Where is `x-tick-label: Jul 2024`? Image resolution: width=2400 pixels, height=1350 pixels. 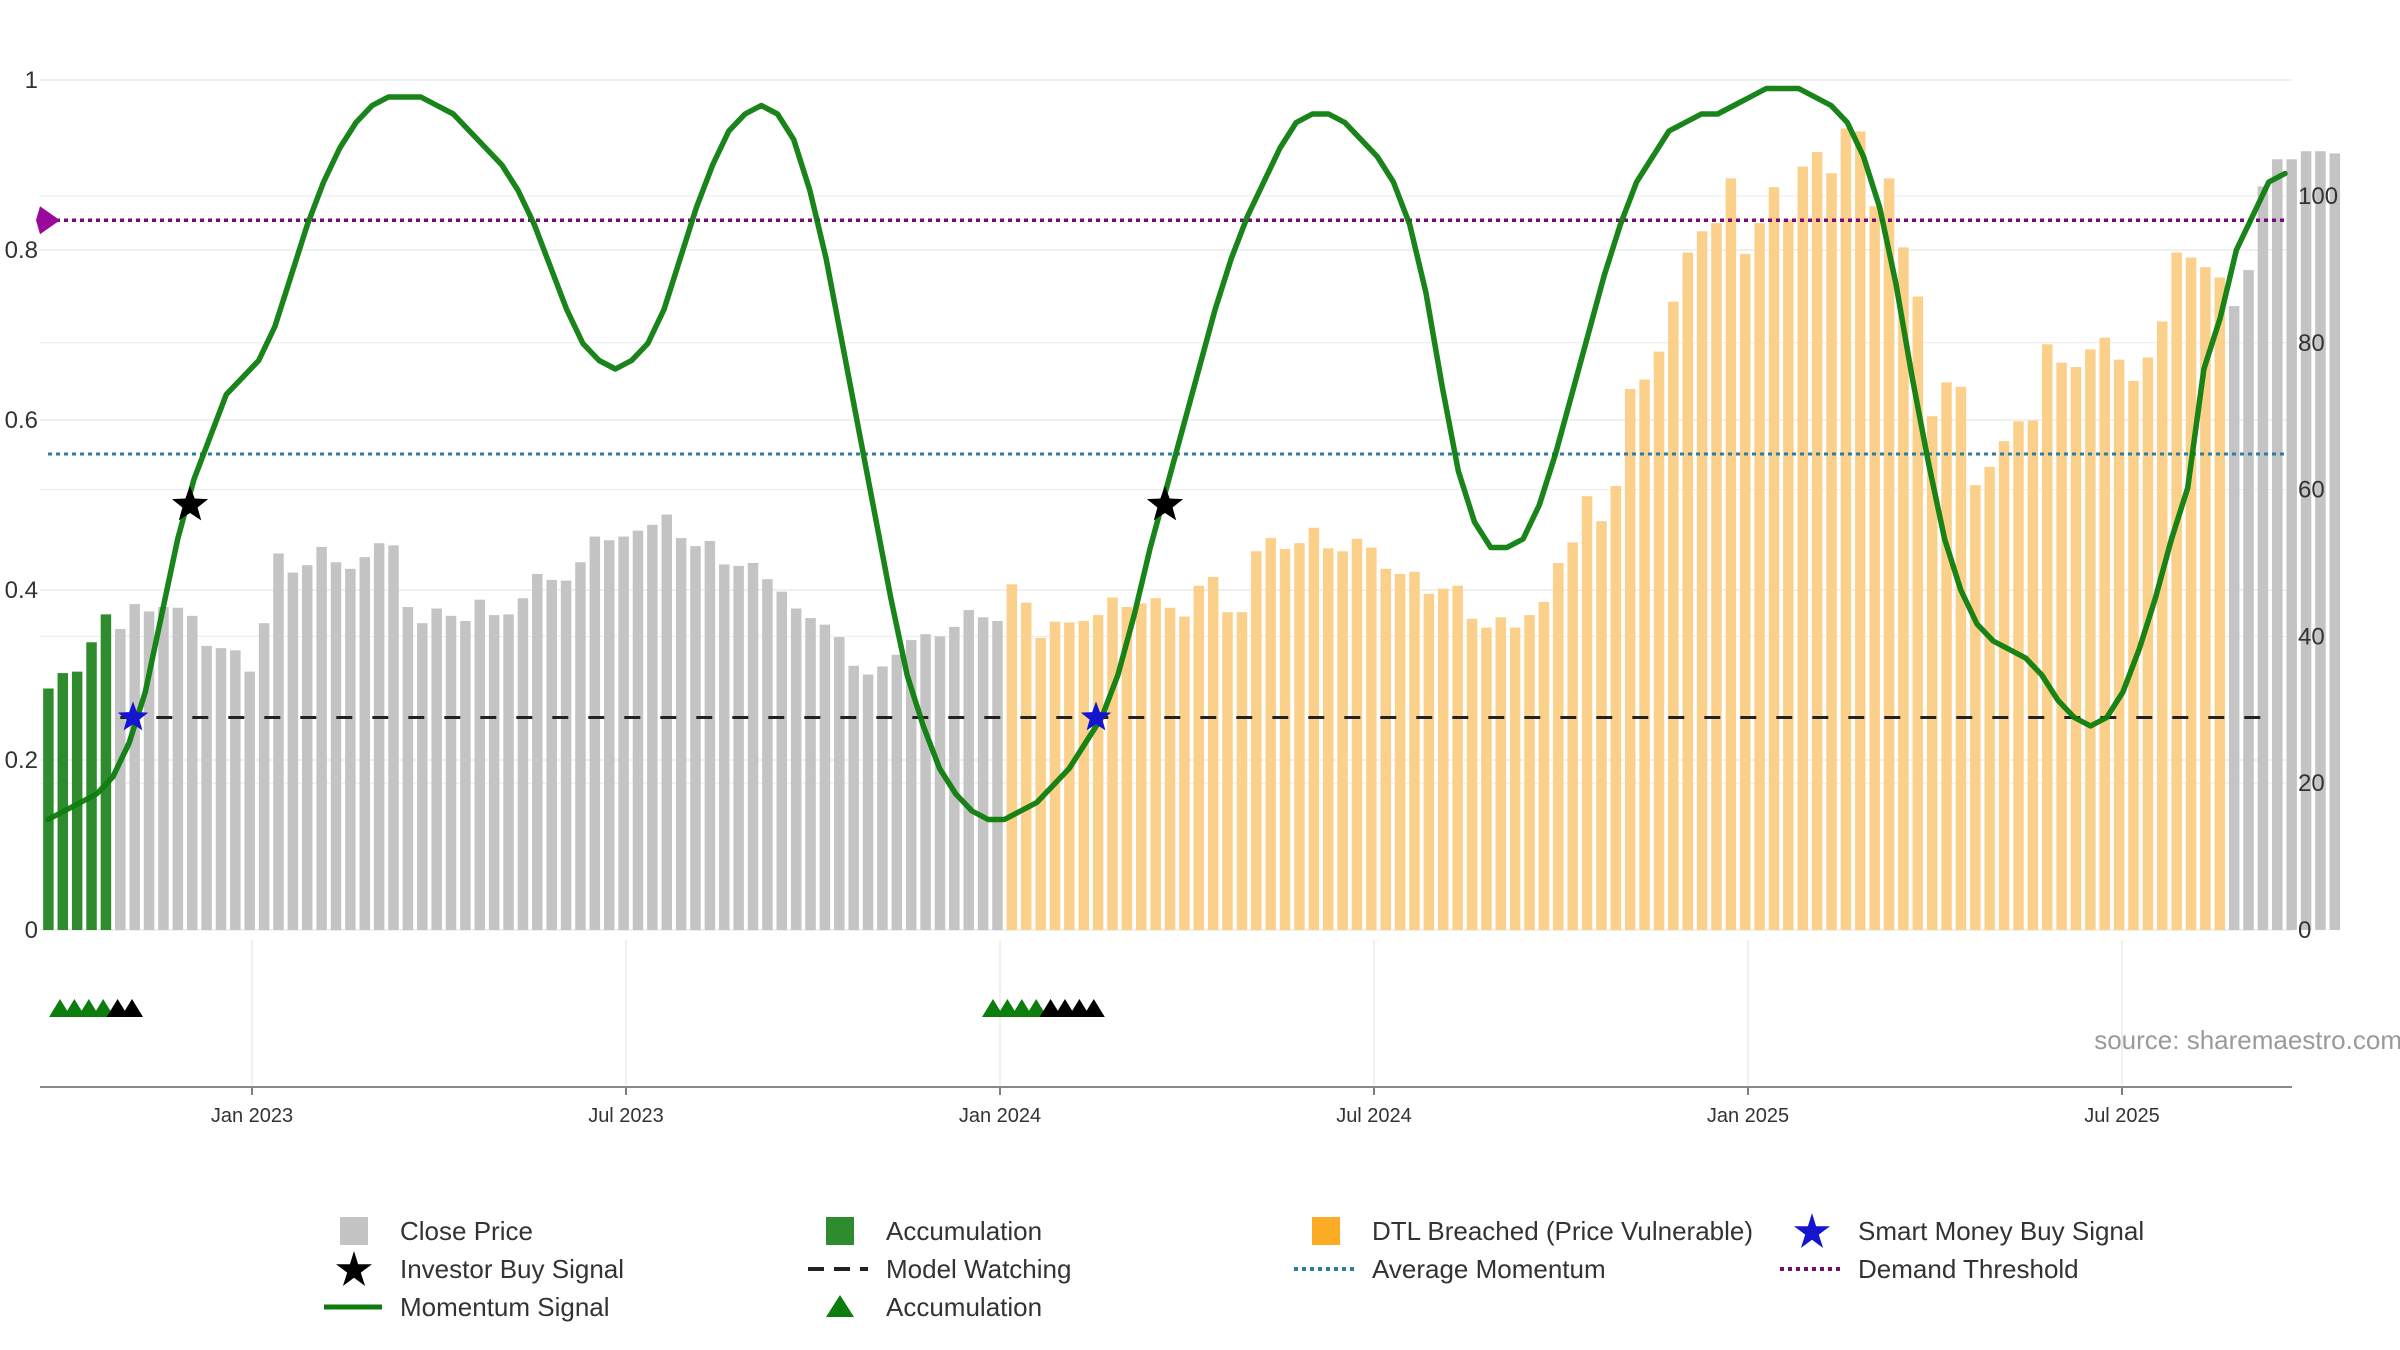
x-tick-label: Jul 2024 is located at coordinates (1374, 1116).